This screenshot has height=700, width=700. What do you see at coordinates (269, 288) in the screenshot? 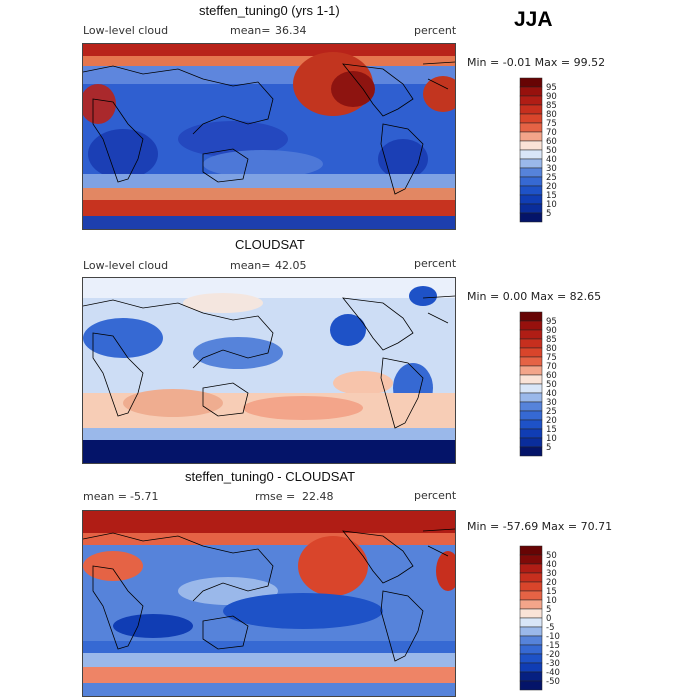
I see `panel-2-arctic-band` at bounding box center [269, 288].